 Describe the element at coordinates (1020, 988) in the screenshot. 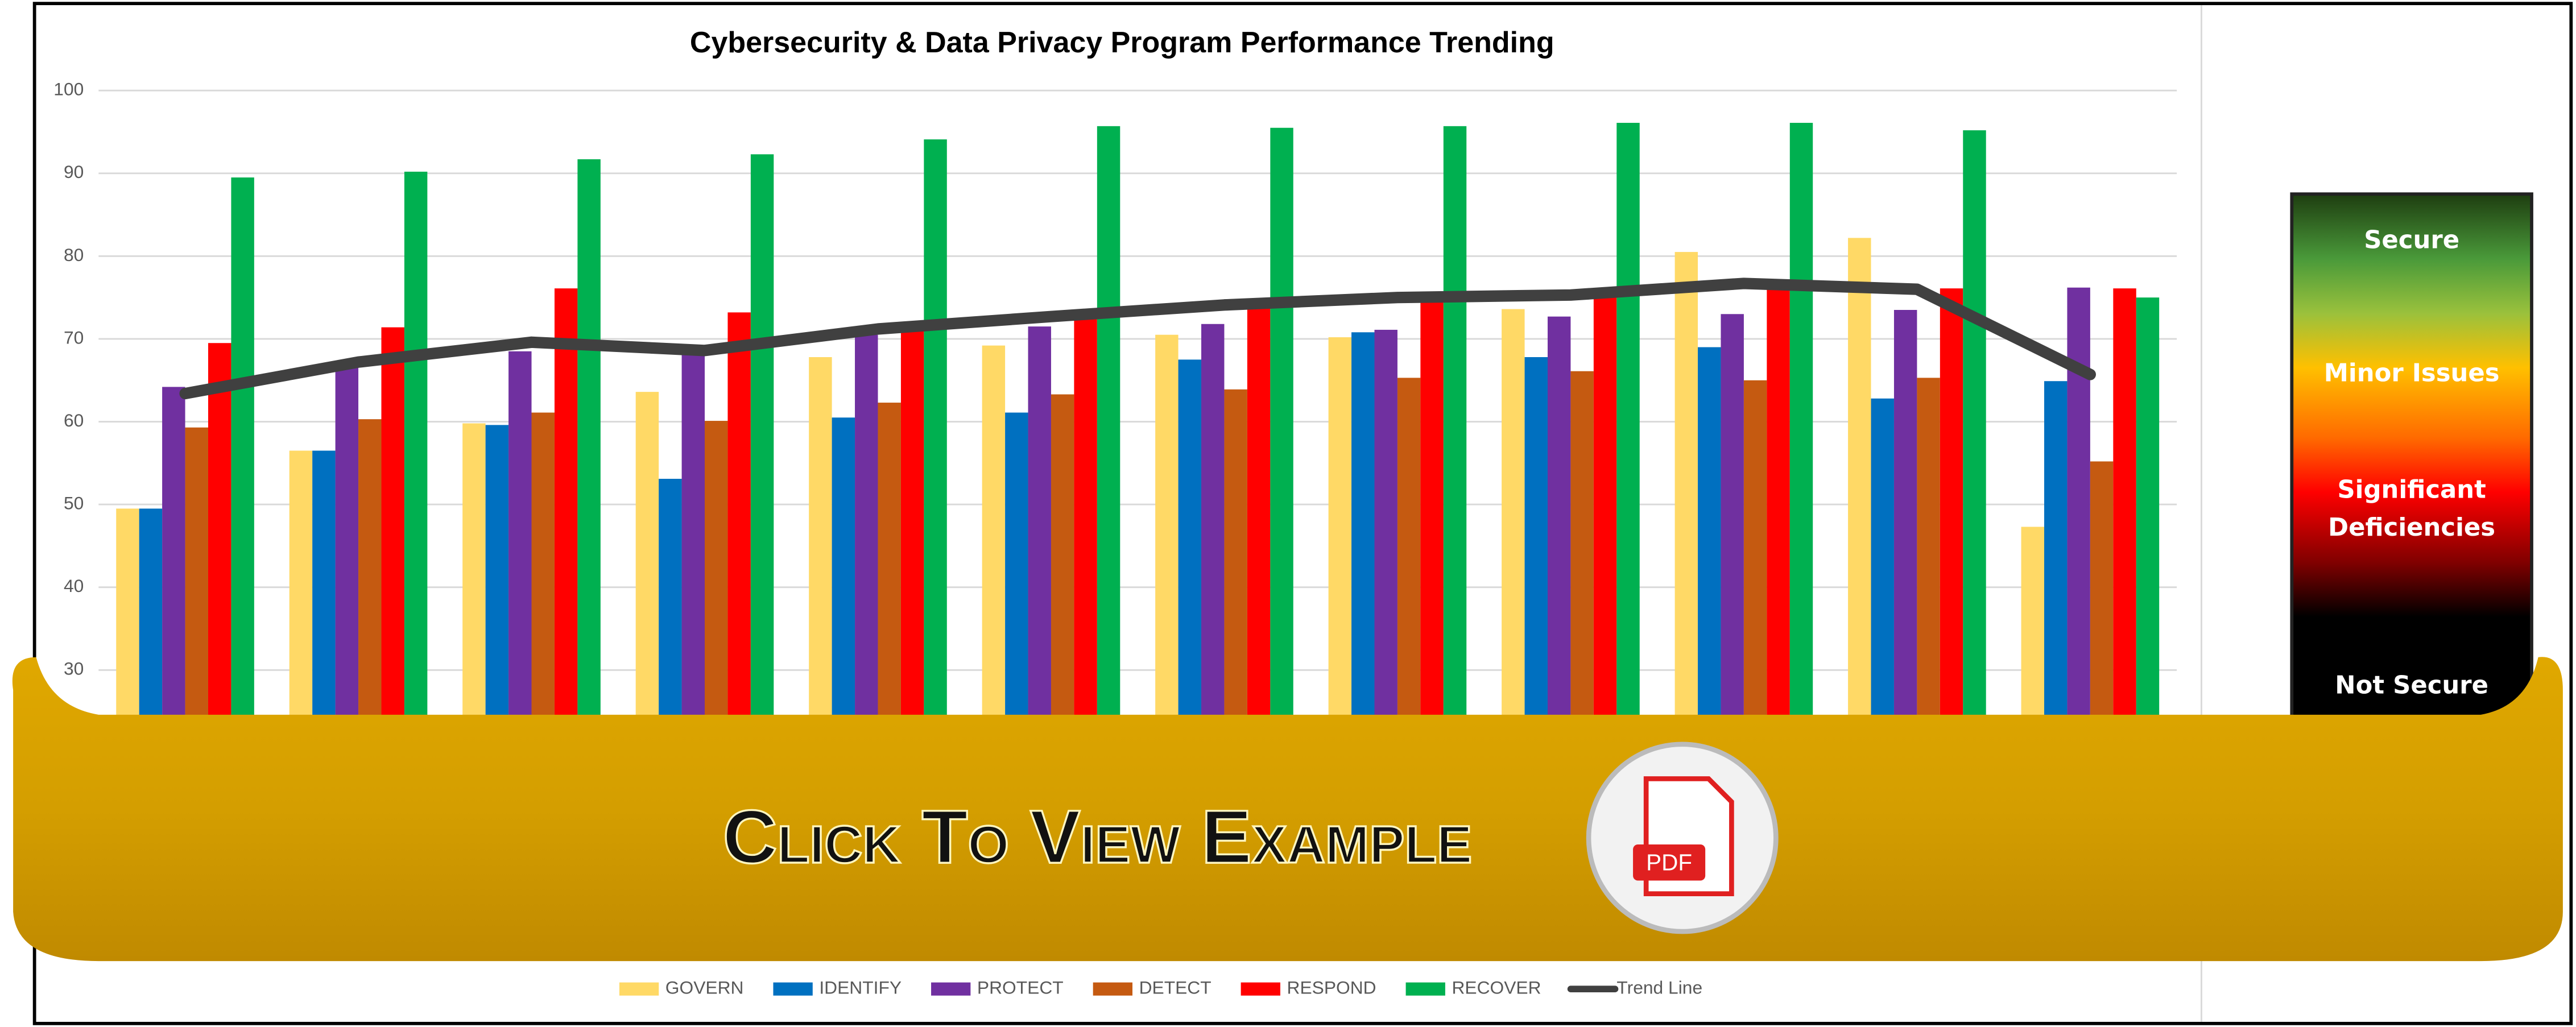

I see `legend-label: PROTECT` at that location.